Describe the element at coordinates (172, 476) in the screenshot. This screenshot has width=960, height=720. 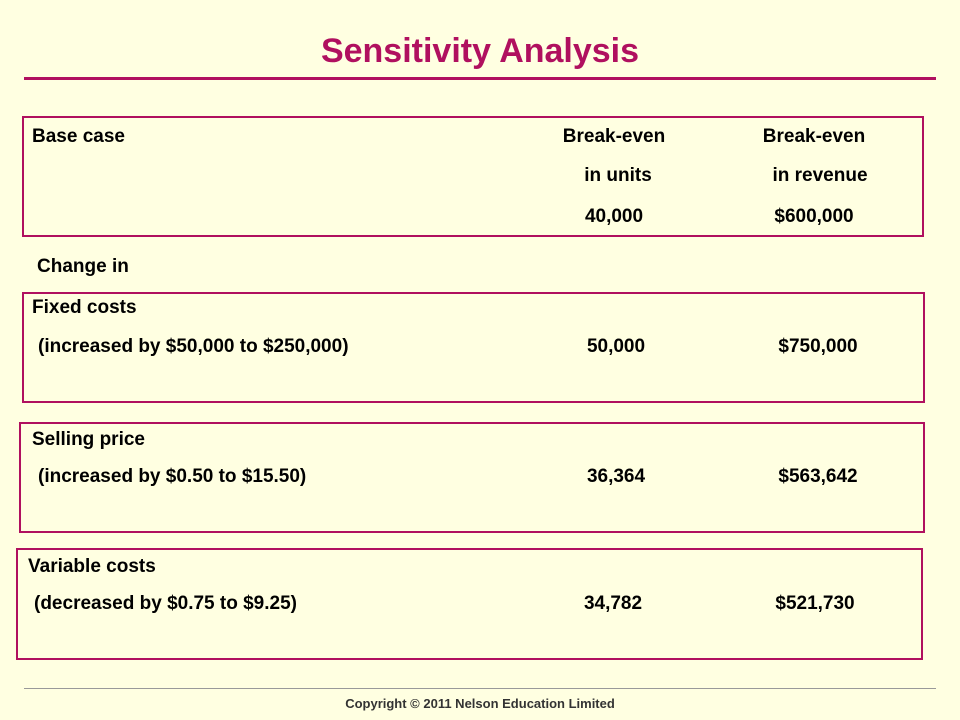
I see `scenario-detail: (increased by $0.50 to $15.50)` at that location.